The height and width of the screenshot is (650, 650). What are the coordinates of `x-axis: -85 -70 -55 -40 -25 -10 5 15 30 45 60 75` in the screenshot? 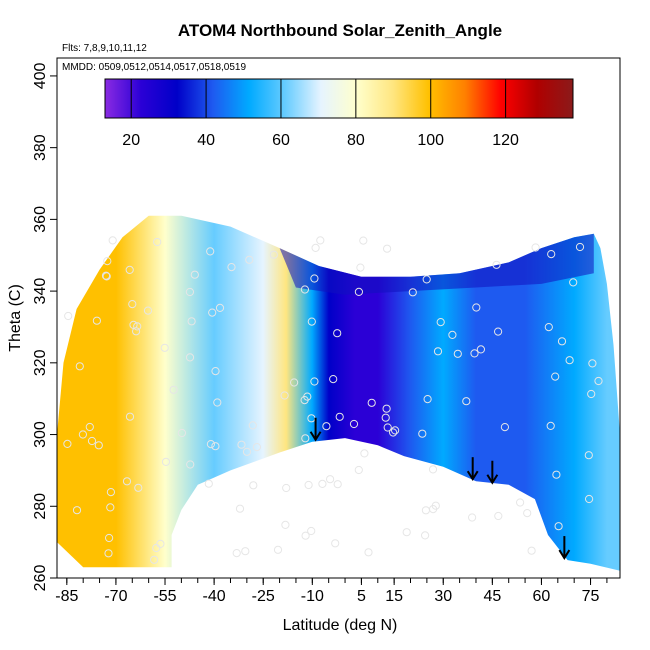 It's located at (331, 591).